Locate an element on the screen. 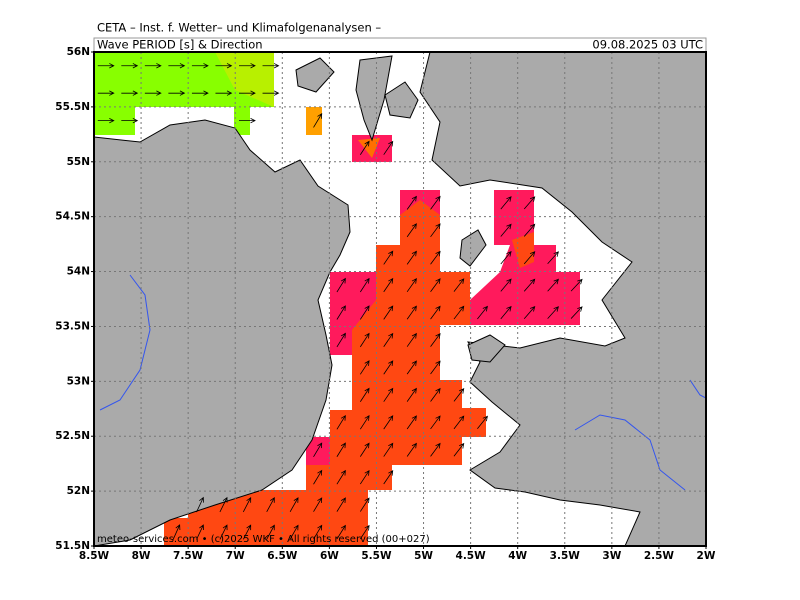 This screenshot has width=800, height=600. lat-label: 51.5N is located at coordinates (72, 546).